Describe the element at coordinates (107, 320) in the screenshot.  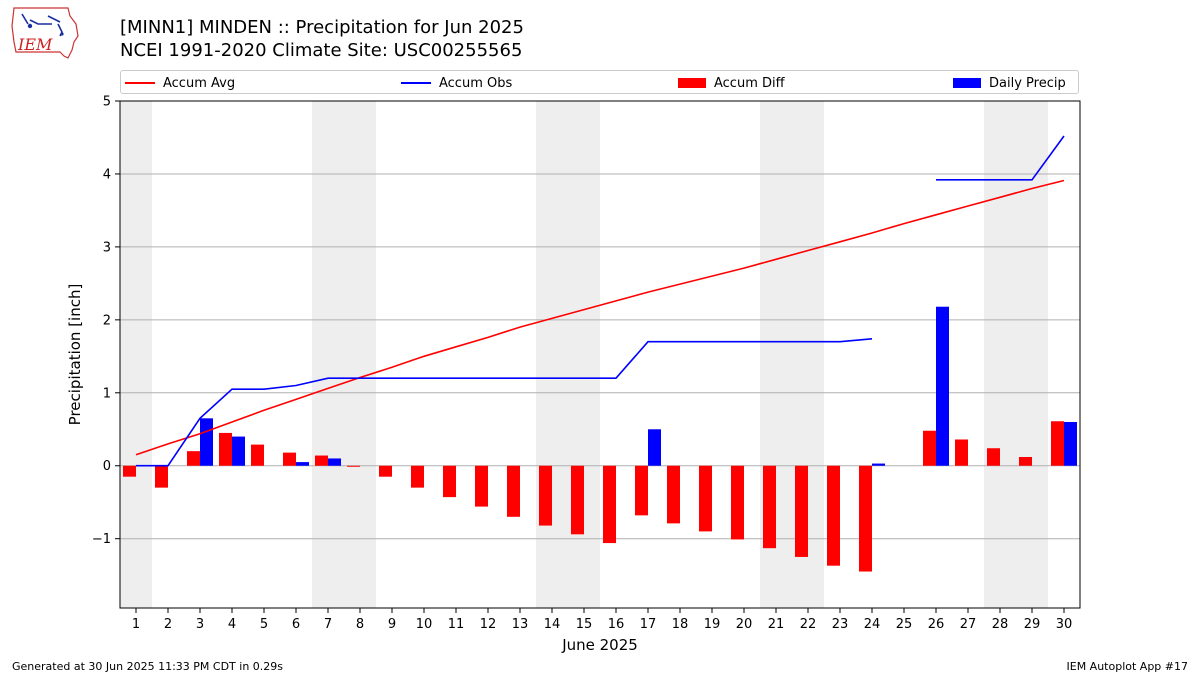
I see `y-tick-label-3: 2` at that location.